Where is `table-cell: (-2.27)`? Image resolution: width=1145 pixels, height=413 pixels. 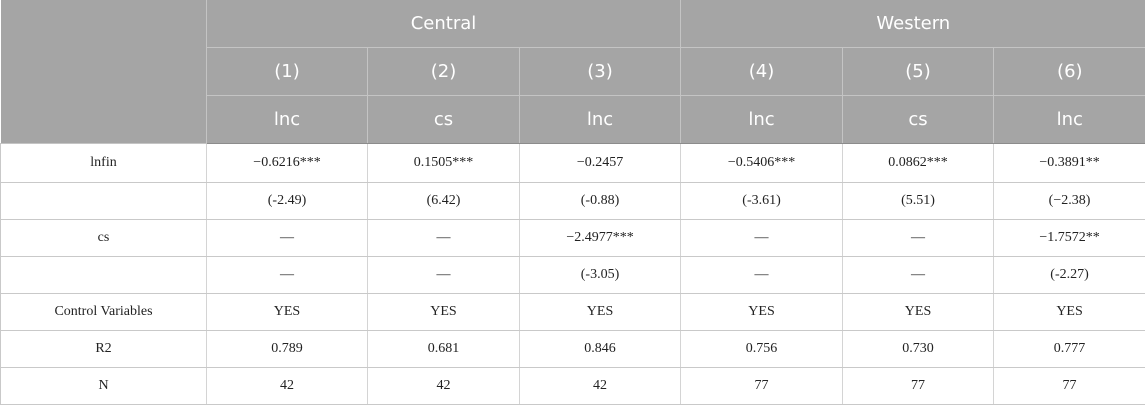 table-cell: (-2.27) is located at coordinates (1069, 275).